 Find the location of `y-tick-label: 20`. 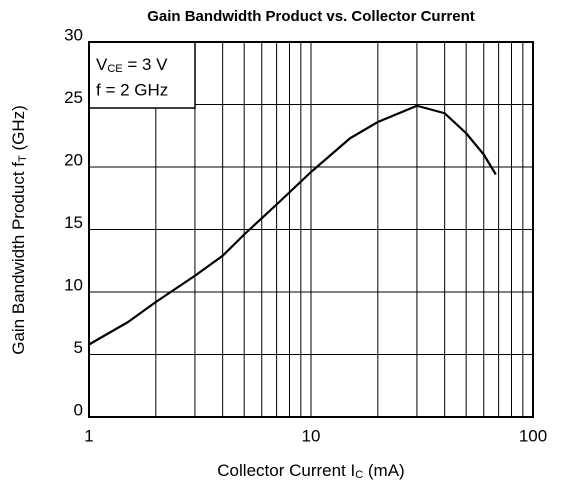

y-tick-label: 20 is located at coordinates (73, 159).